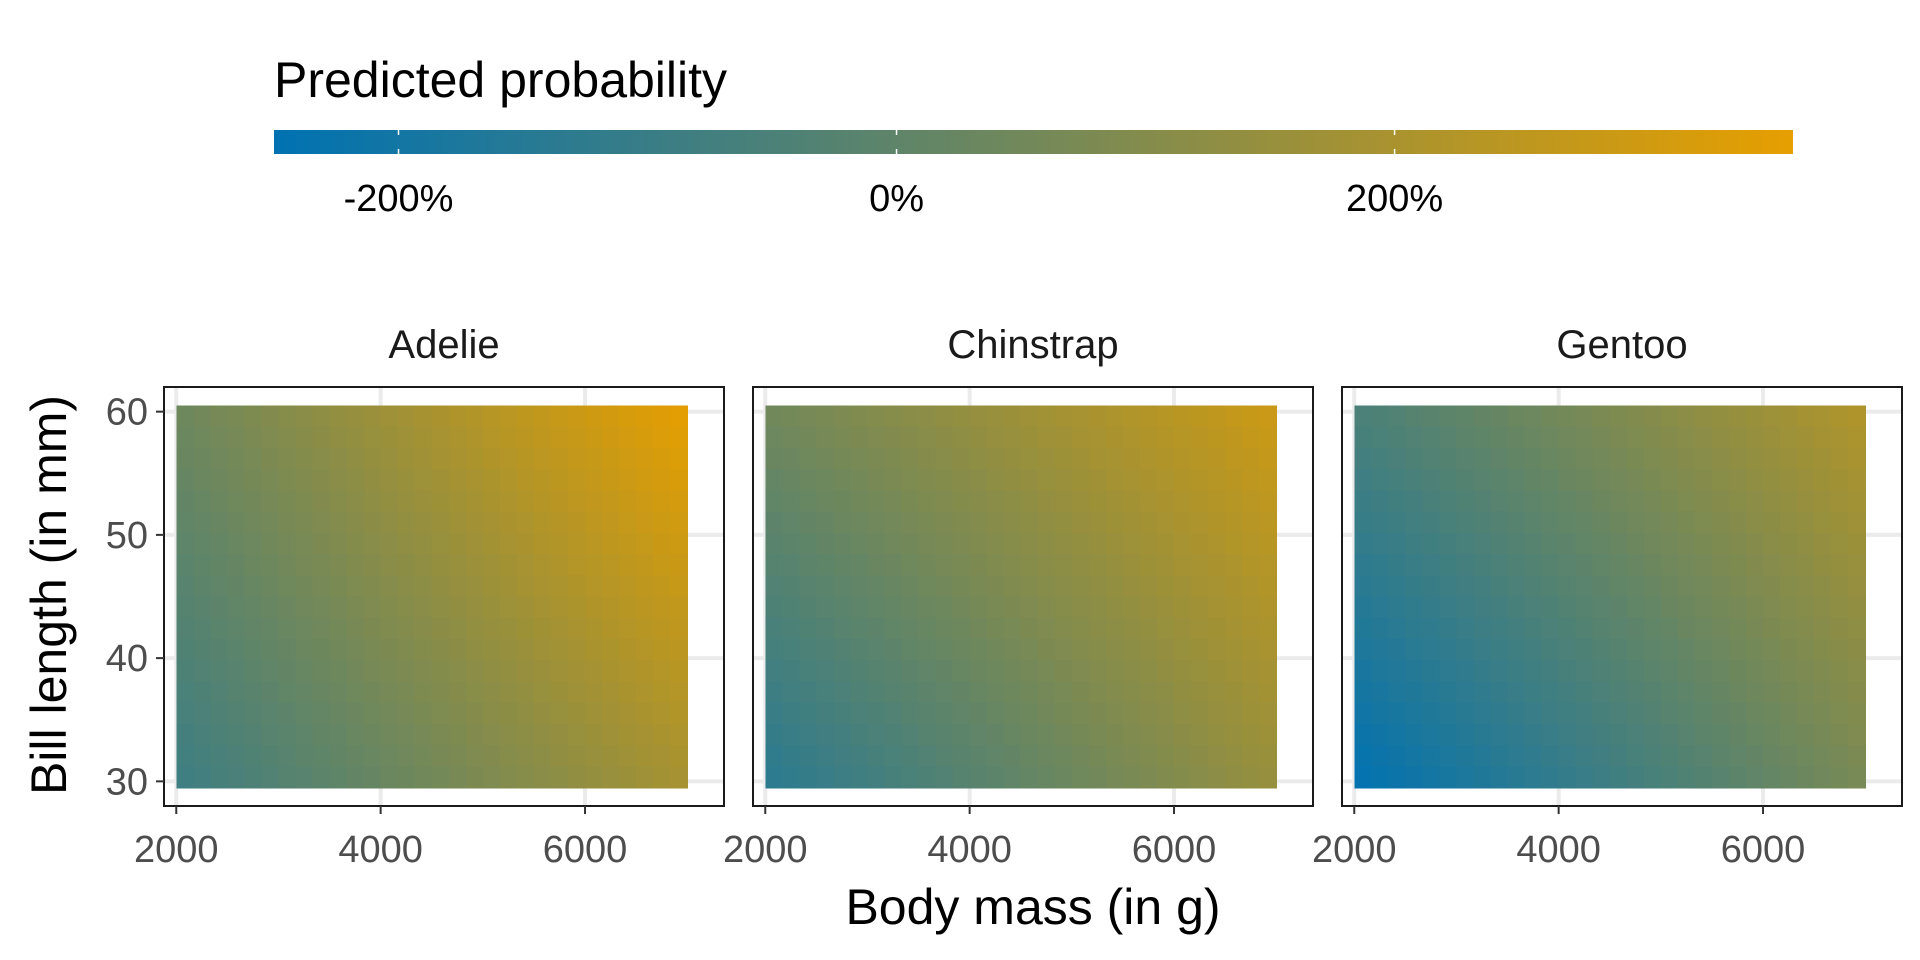 The image size is (1920, 960). Describe the element at coordinates (127, 659) in the screenshot. I see `y-tick-label: 40` at that location.